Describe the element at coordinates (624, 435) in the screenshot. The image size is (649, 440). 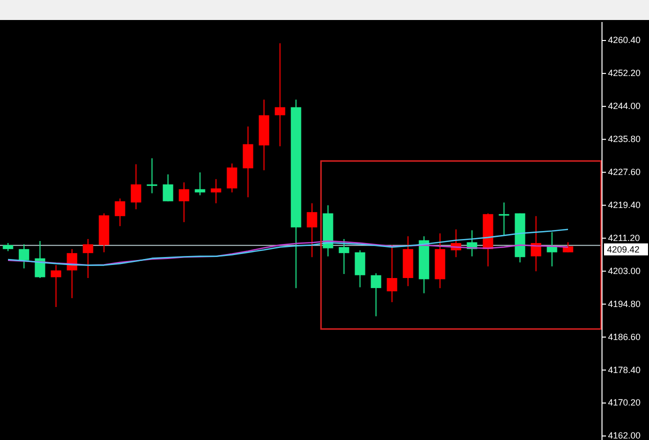
I see `y-tick-label: 4162.00` at that location.